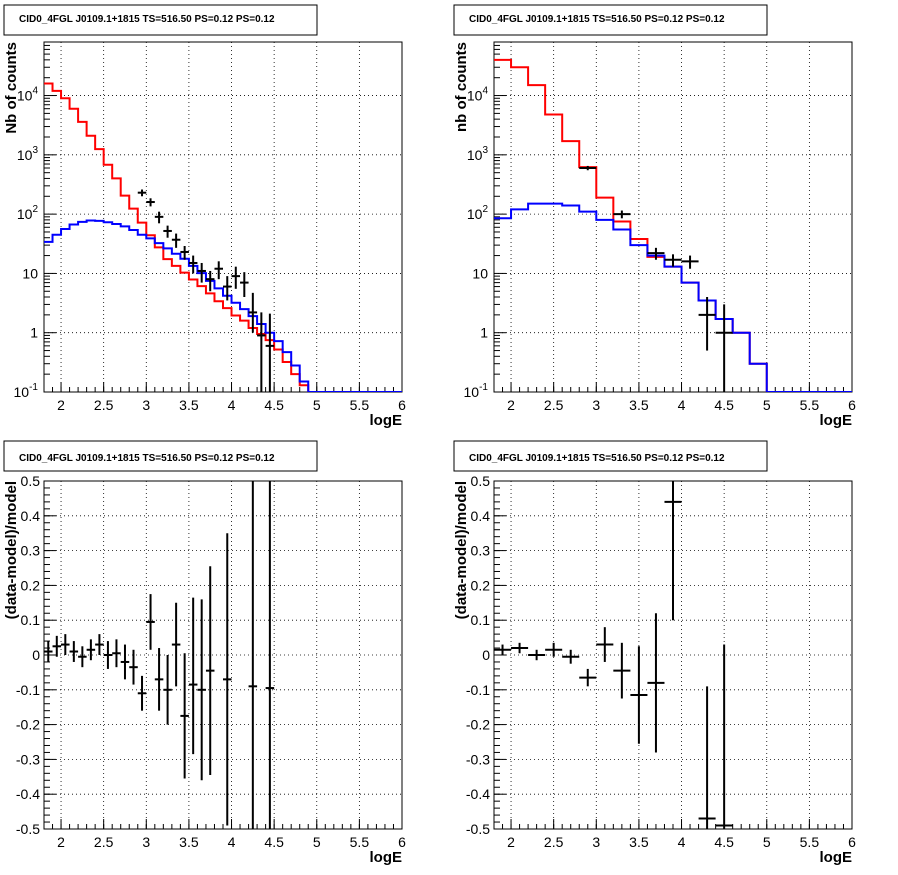 This screenshot has width=898, height=875. What do you see at coordinates (31, 516) in the screenshot?
I see `y-tick-label: 0.4` at bounding box center [31, 516].